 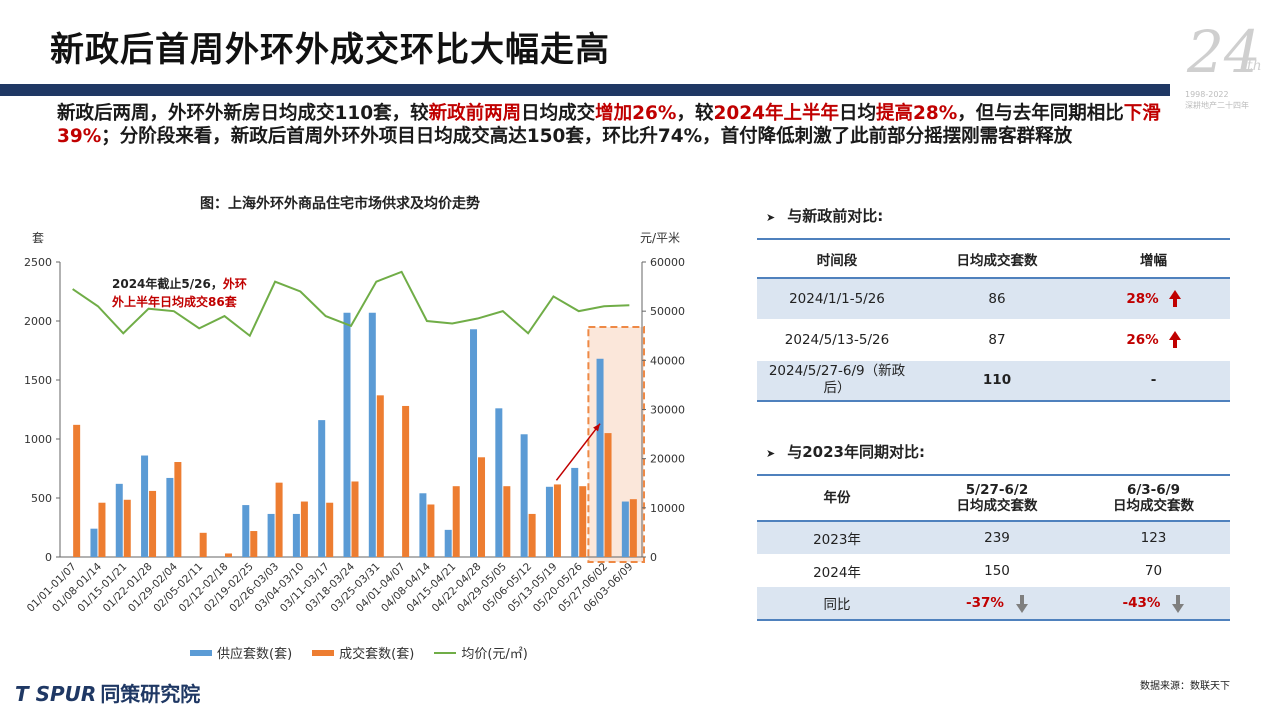 What do you see at coordinates (1153, 299) in the screenshot?
I see `table-cell: 28%` at bounding box center [1153, 299].